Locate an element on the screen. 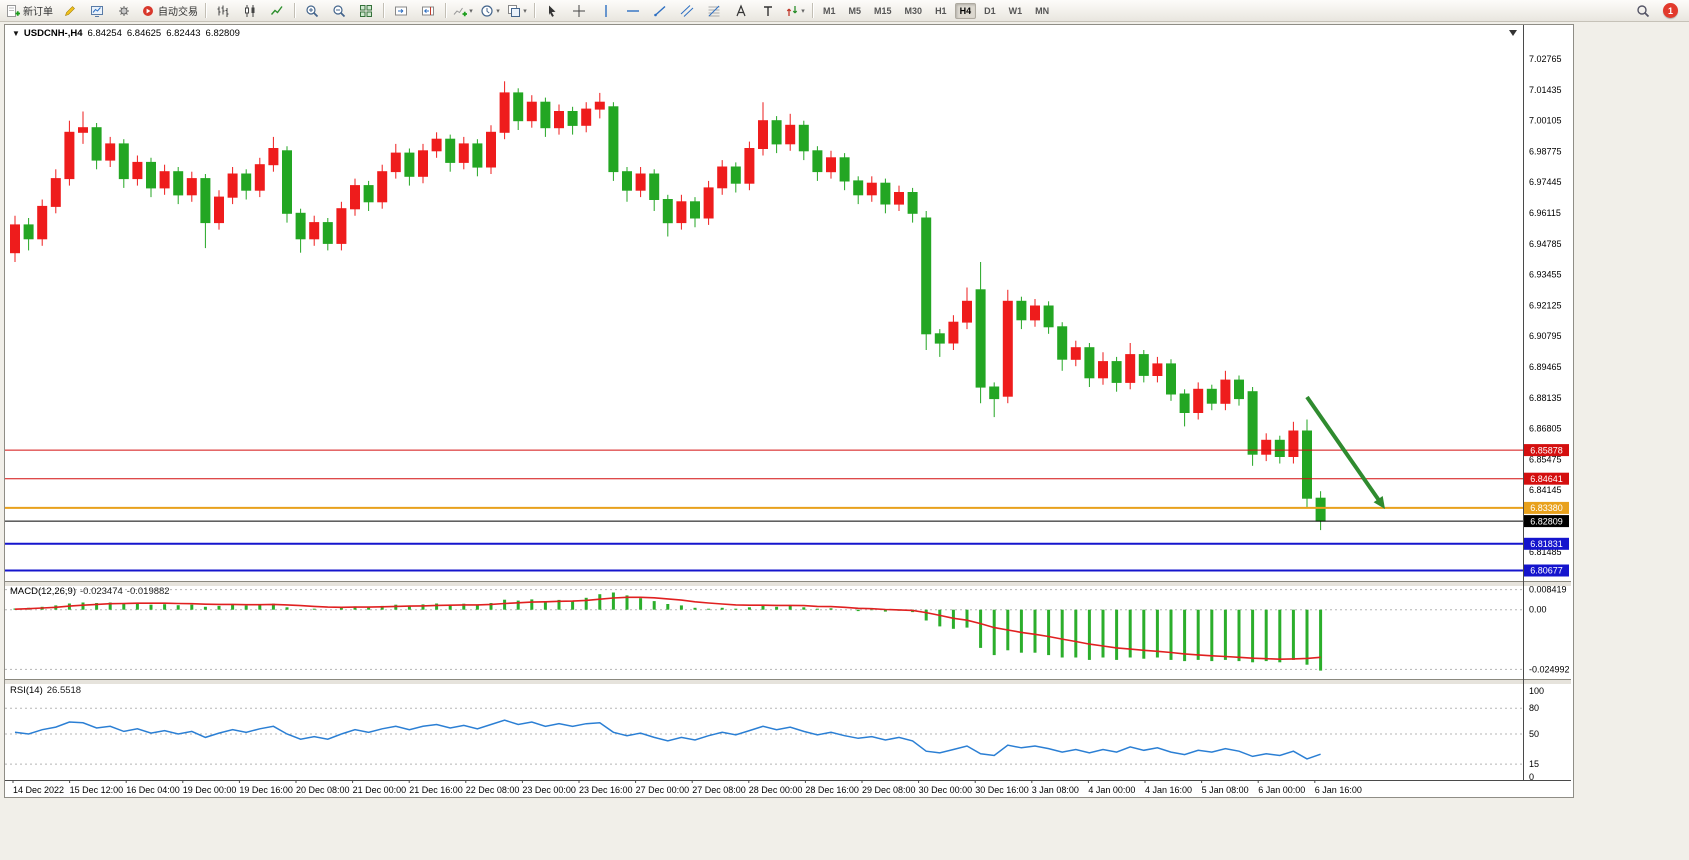 The height and width of the screenshot is (860, 1689). candlestick-chart-icon is located at coordinates (250, 11).